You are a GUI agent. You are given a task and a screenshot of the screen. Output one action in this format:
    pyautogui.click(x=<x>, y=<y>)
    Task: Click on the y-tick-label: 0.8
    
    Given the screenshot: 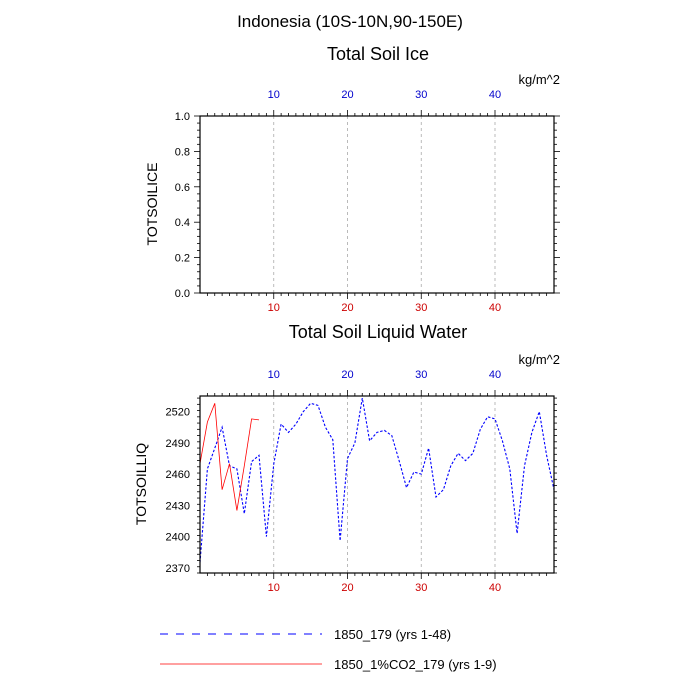 What is the action you would take?
    pyautogui.click(x=182, y=152)
    